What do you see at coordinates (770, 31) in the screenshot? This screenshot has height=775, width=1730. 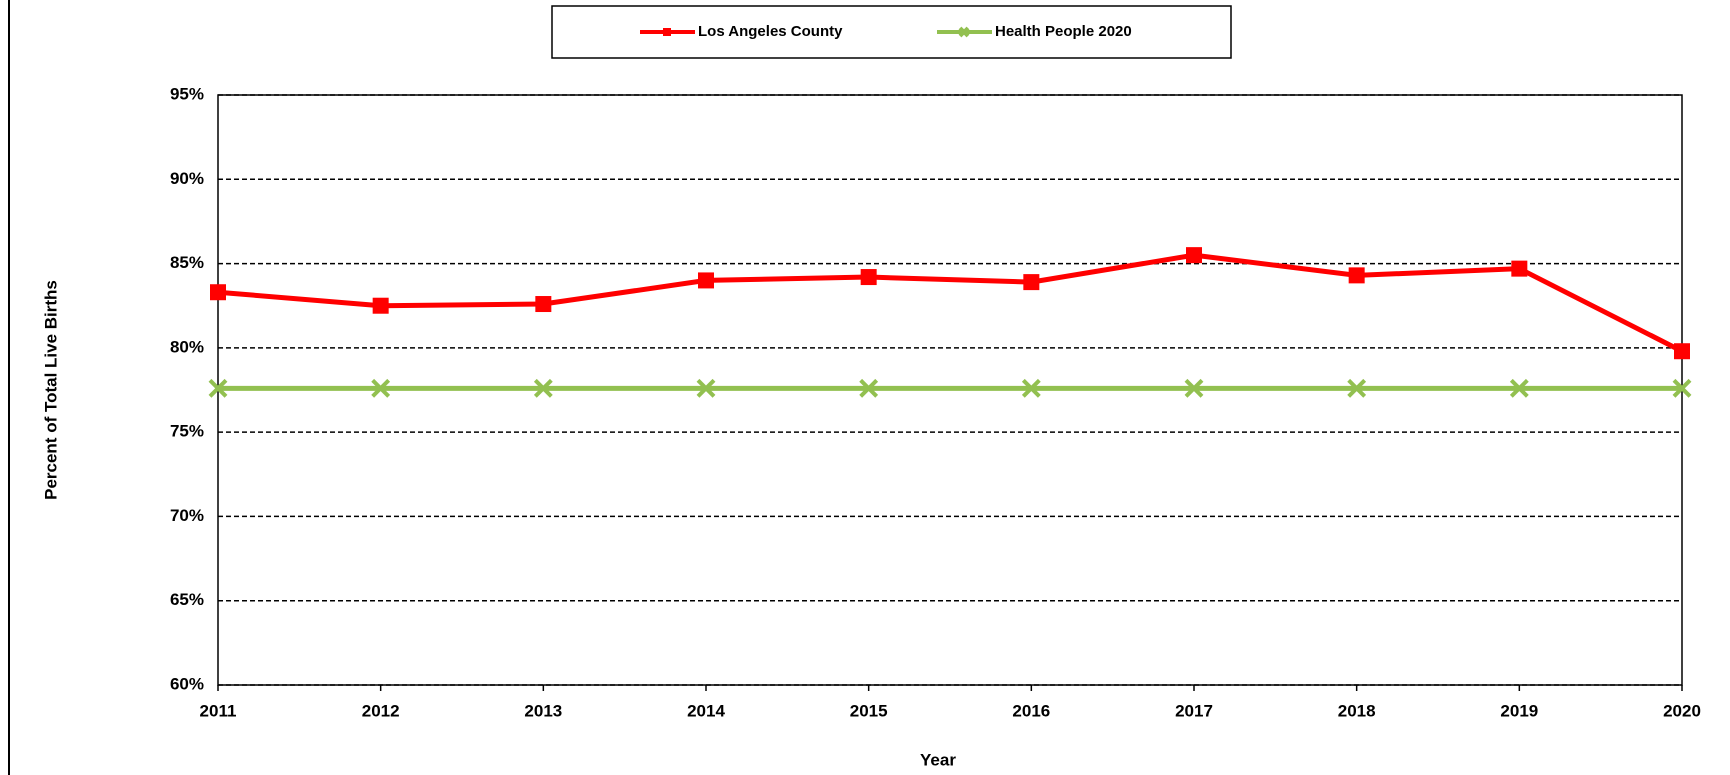 I see `legend-label: Los Angeles County` at bounding box center [770, 31].